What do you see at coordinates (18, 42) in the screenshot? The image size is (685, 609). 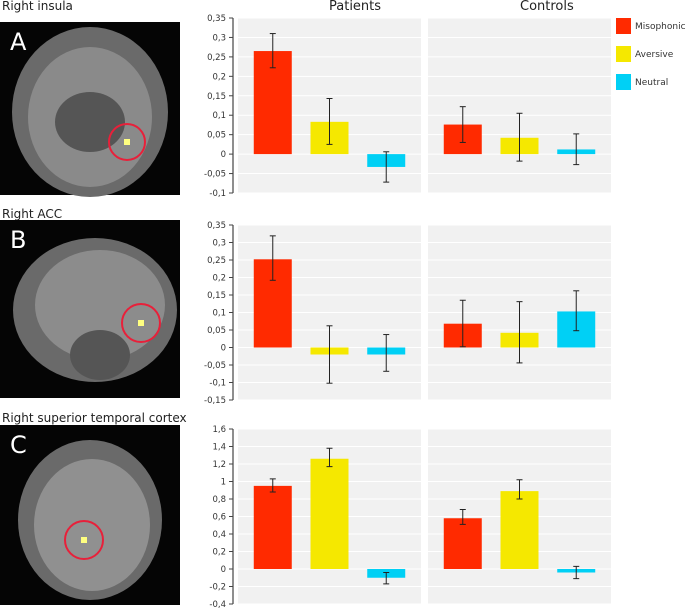 I see `panel-letter: A` at bounding box center [18, 42].